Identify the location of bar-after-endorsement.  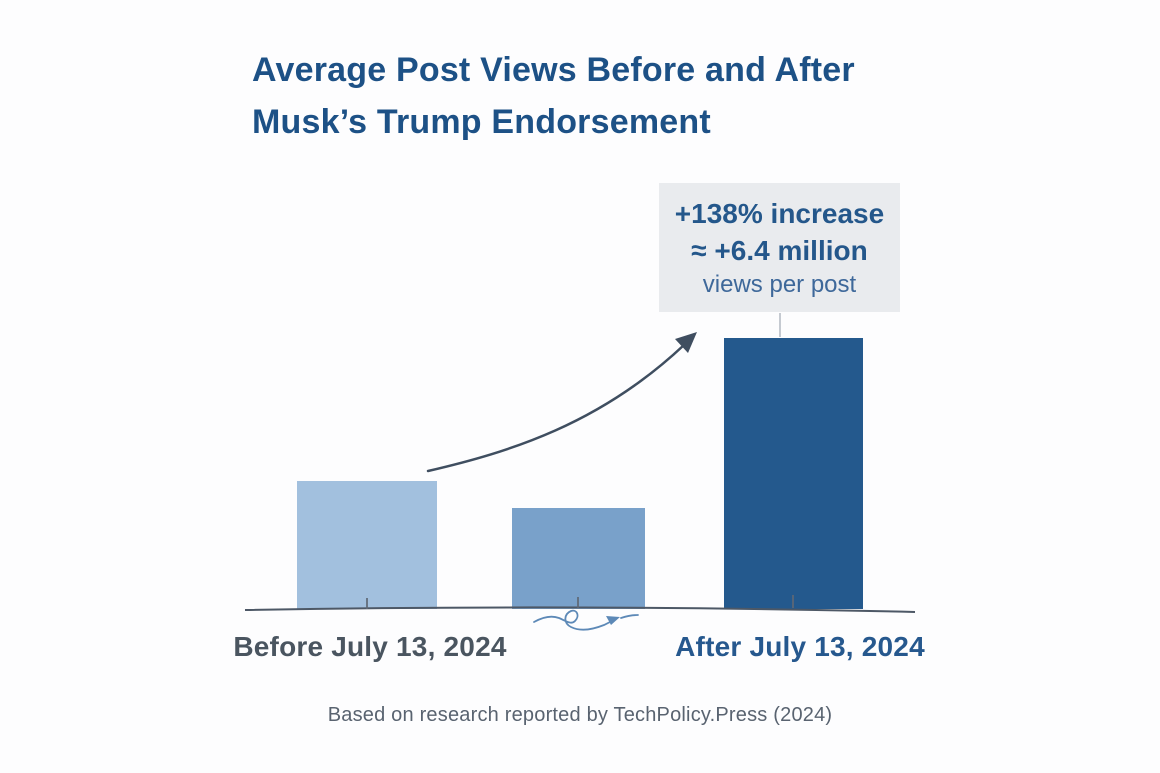
(793, 473).